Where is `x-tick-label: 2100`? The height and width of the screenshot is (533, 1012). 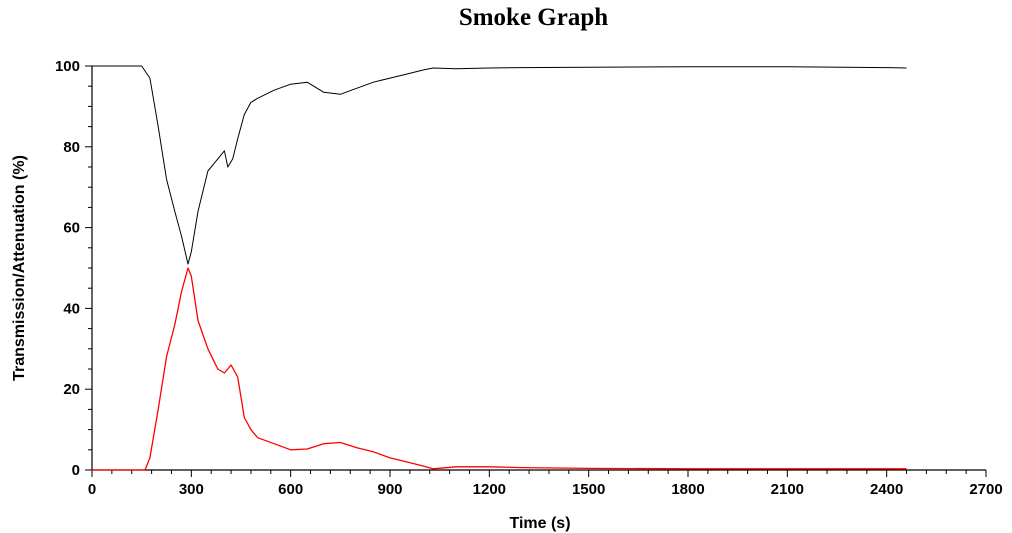 x-tick-label: 2100 is located at coordinates (787, 489).